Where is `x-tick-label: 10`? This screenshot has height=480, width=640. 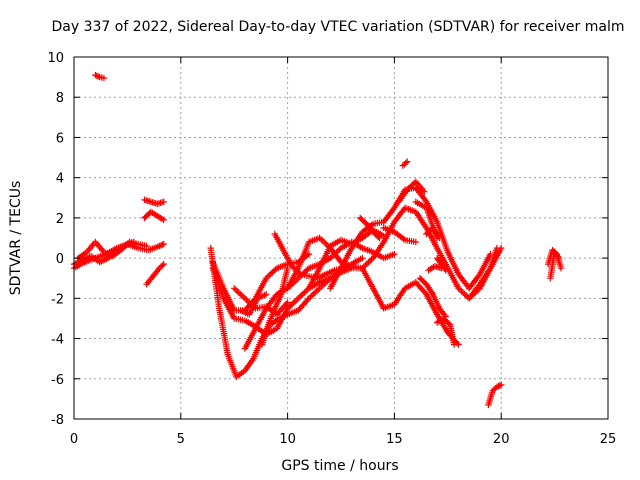 x-tick-label: 10 is located at coordinates (287, 439).